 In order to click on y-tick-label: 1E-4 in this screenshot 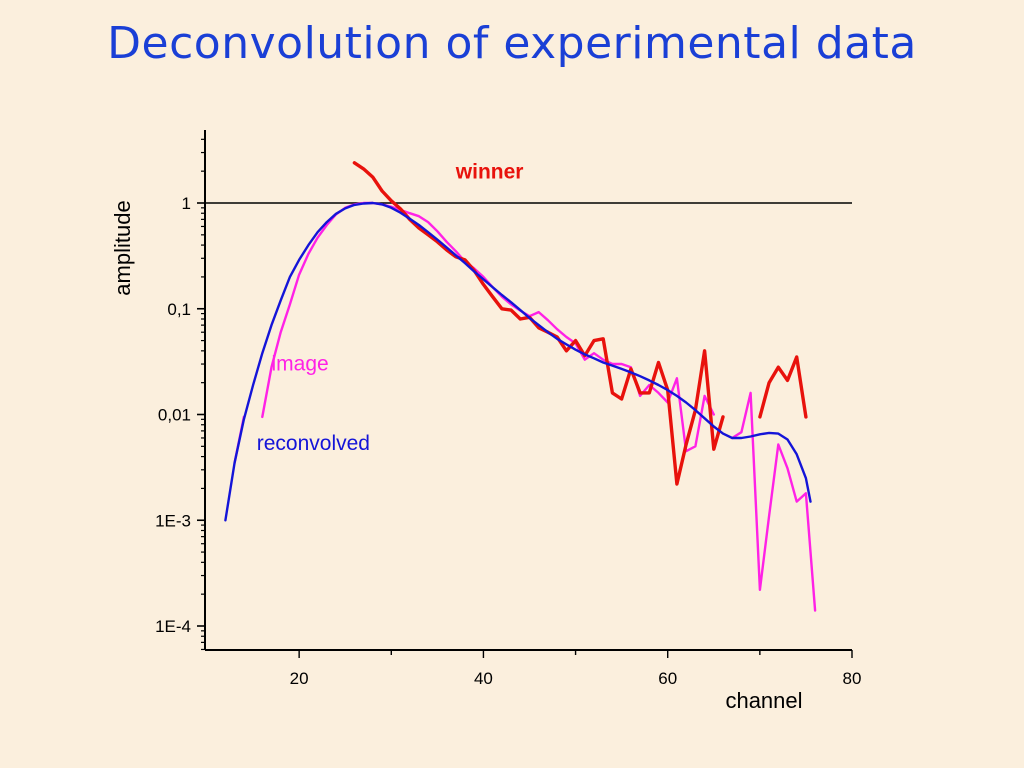, I will do `click(173, 626)`.